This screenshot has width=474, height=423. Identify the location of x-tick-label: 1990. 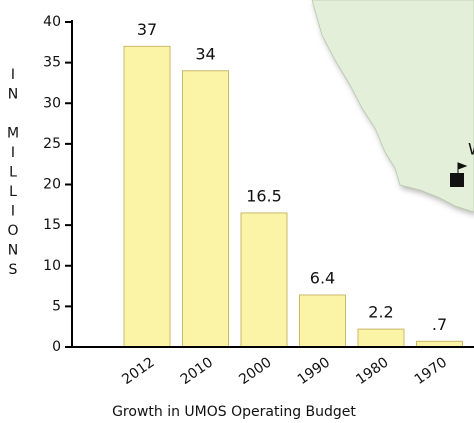
(314, 371).